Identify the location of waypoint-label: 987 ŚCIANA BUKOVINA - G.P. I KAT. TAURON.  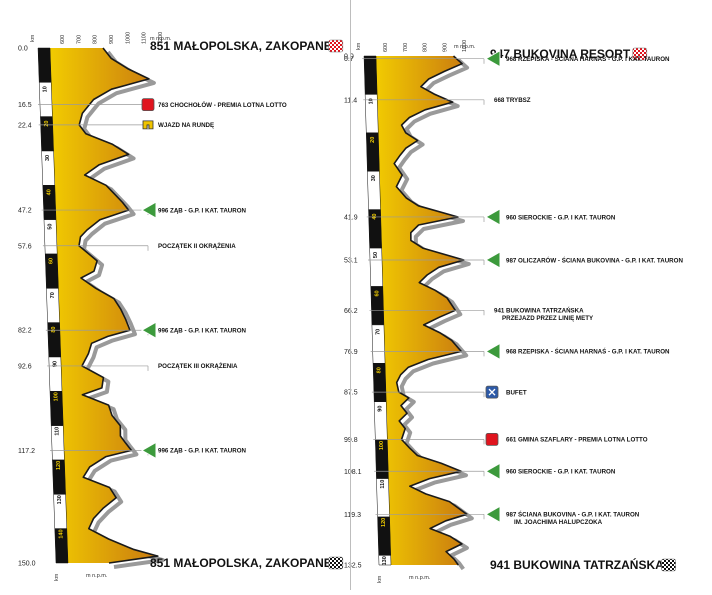
(573, 515).